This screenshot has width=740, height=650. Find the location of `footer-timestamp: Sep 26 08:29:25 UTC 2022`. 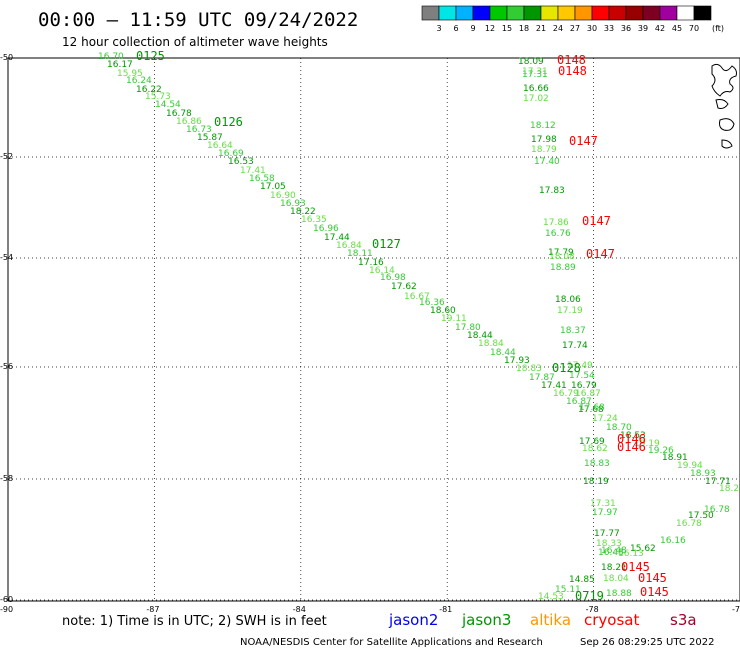

footer-timestamp: Sep 26 08:29:25 UTC 2022 is located at coordinates (647, 642).